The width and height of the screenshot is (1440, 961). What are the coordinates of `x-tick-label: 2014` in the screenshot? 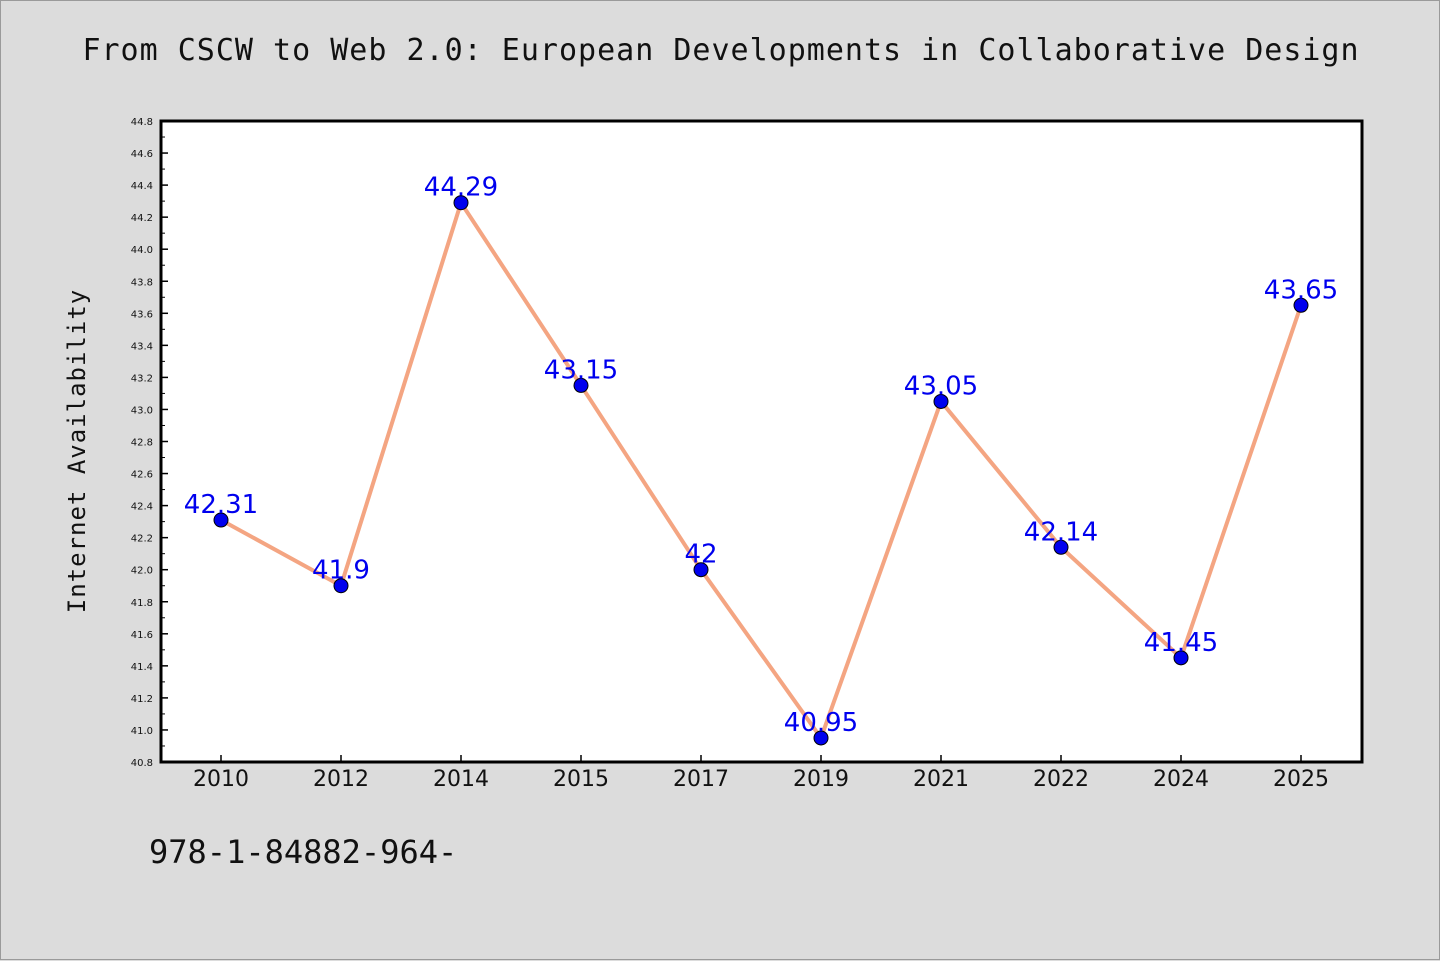 It's located at (461, 779).